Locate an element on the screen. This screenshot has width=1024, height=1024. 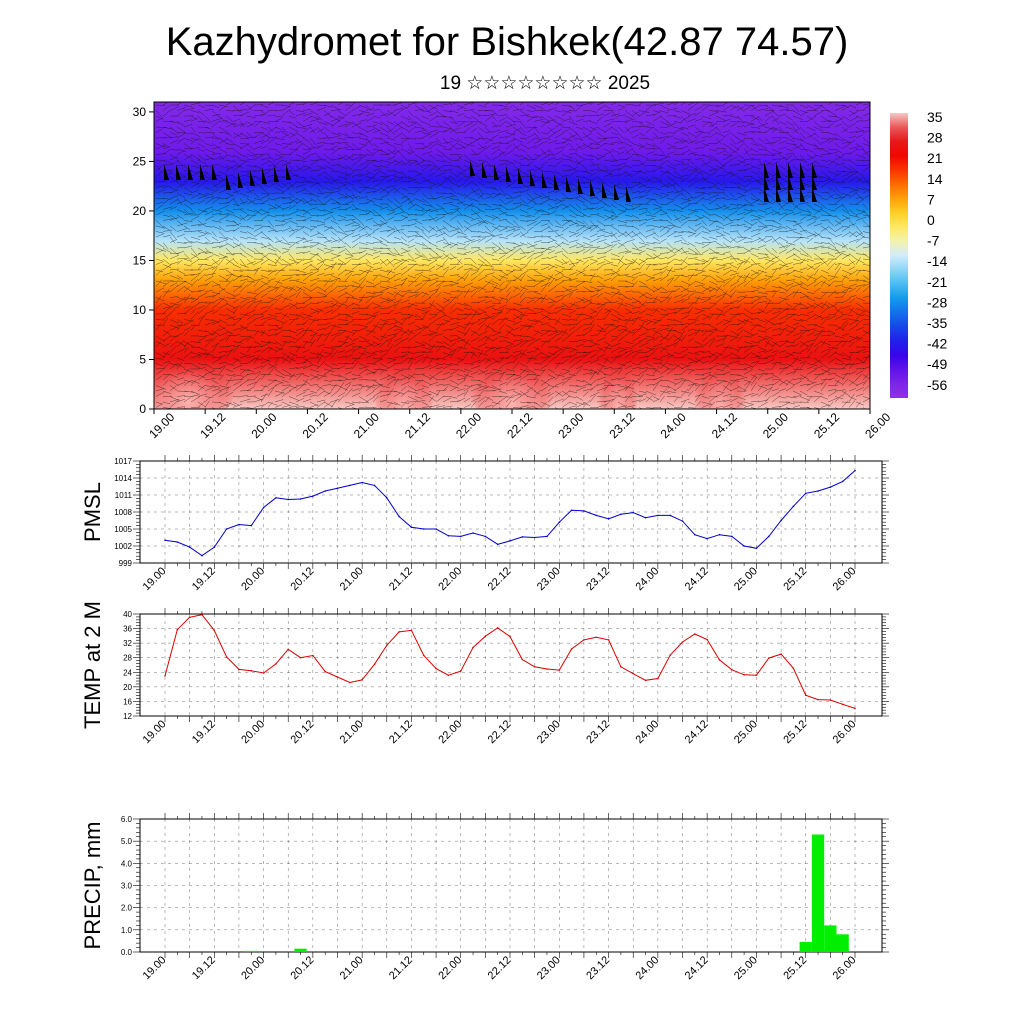
y-tick-label: 6.0 is located at coordinates (127, 819).